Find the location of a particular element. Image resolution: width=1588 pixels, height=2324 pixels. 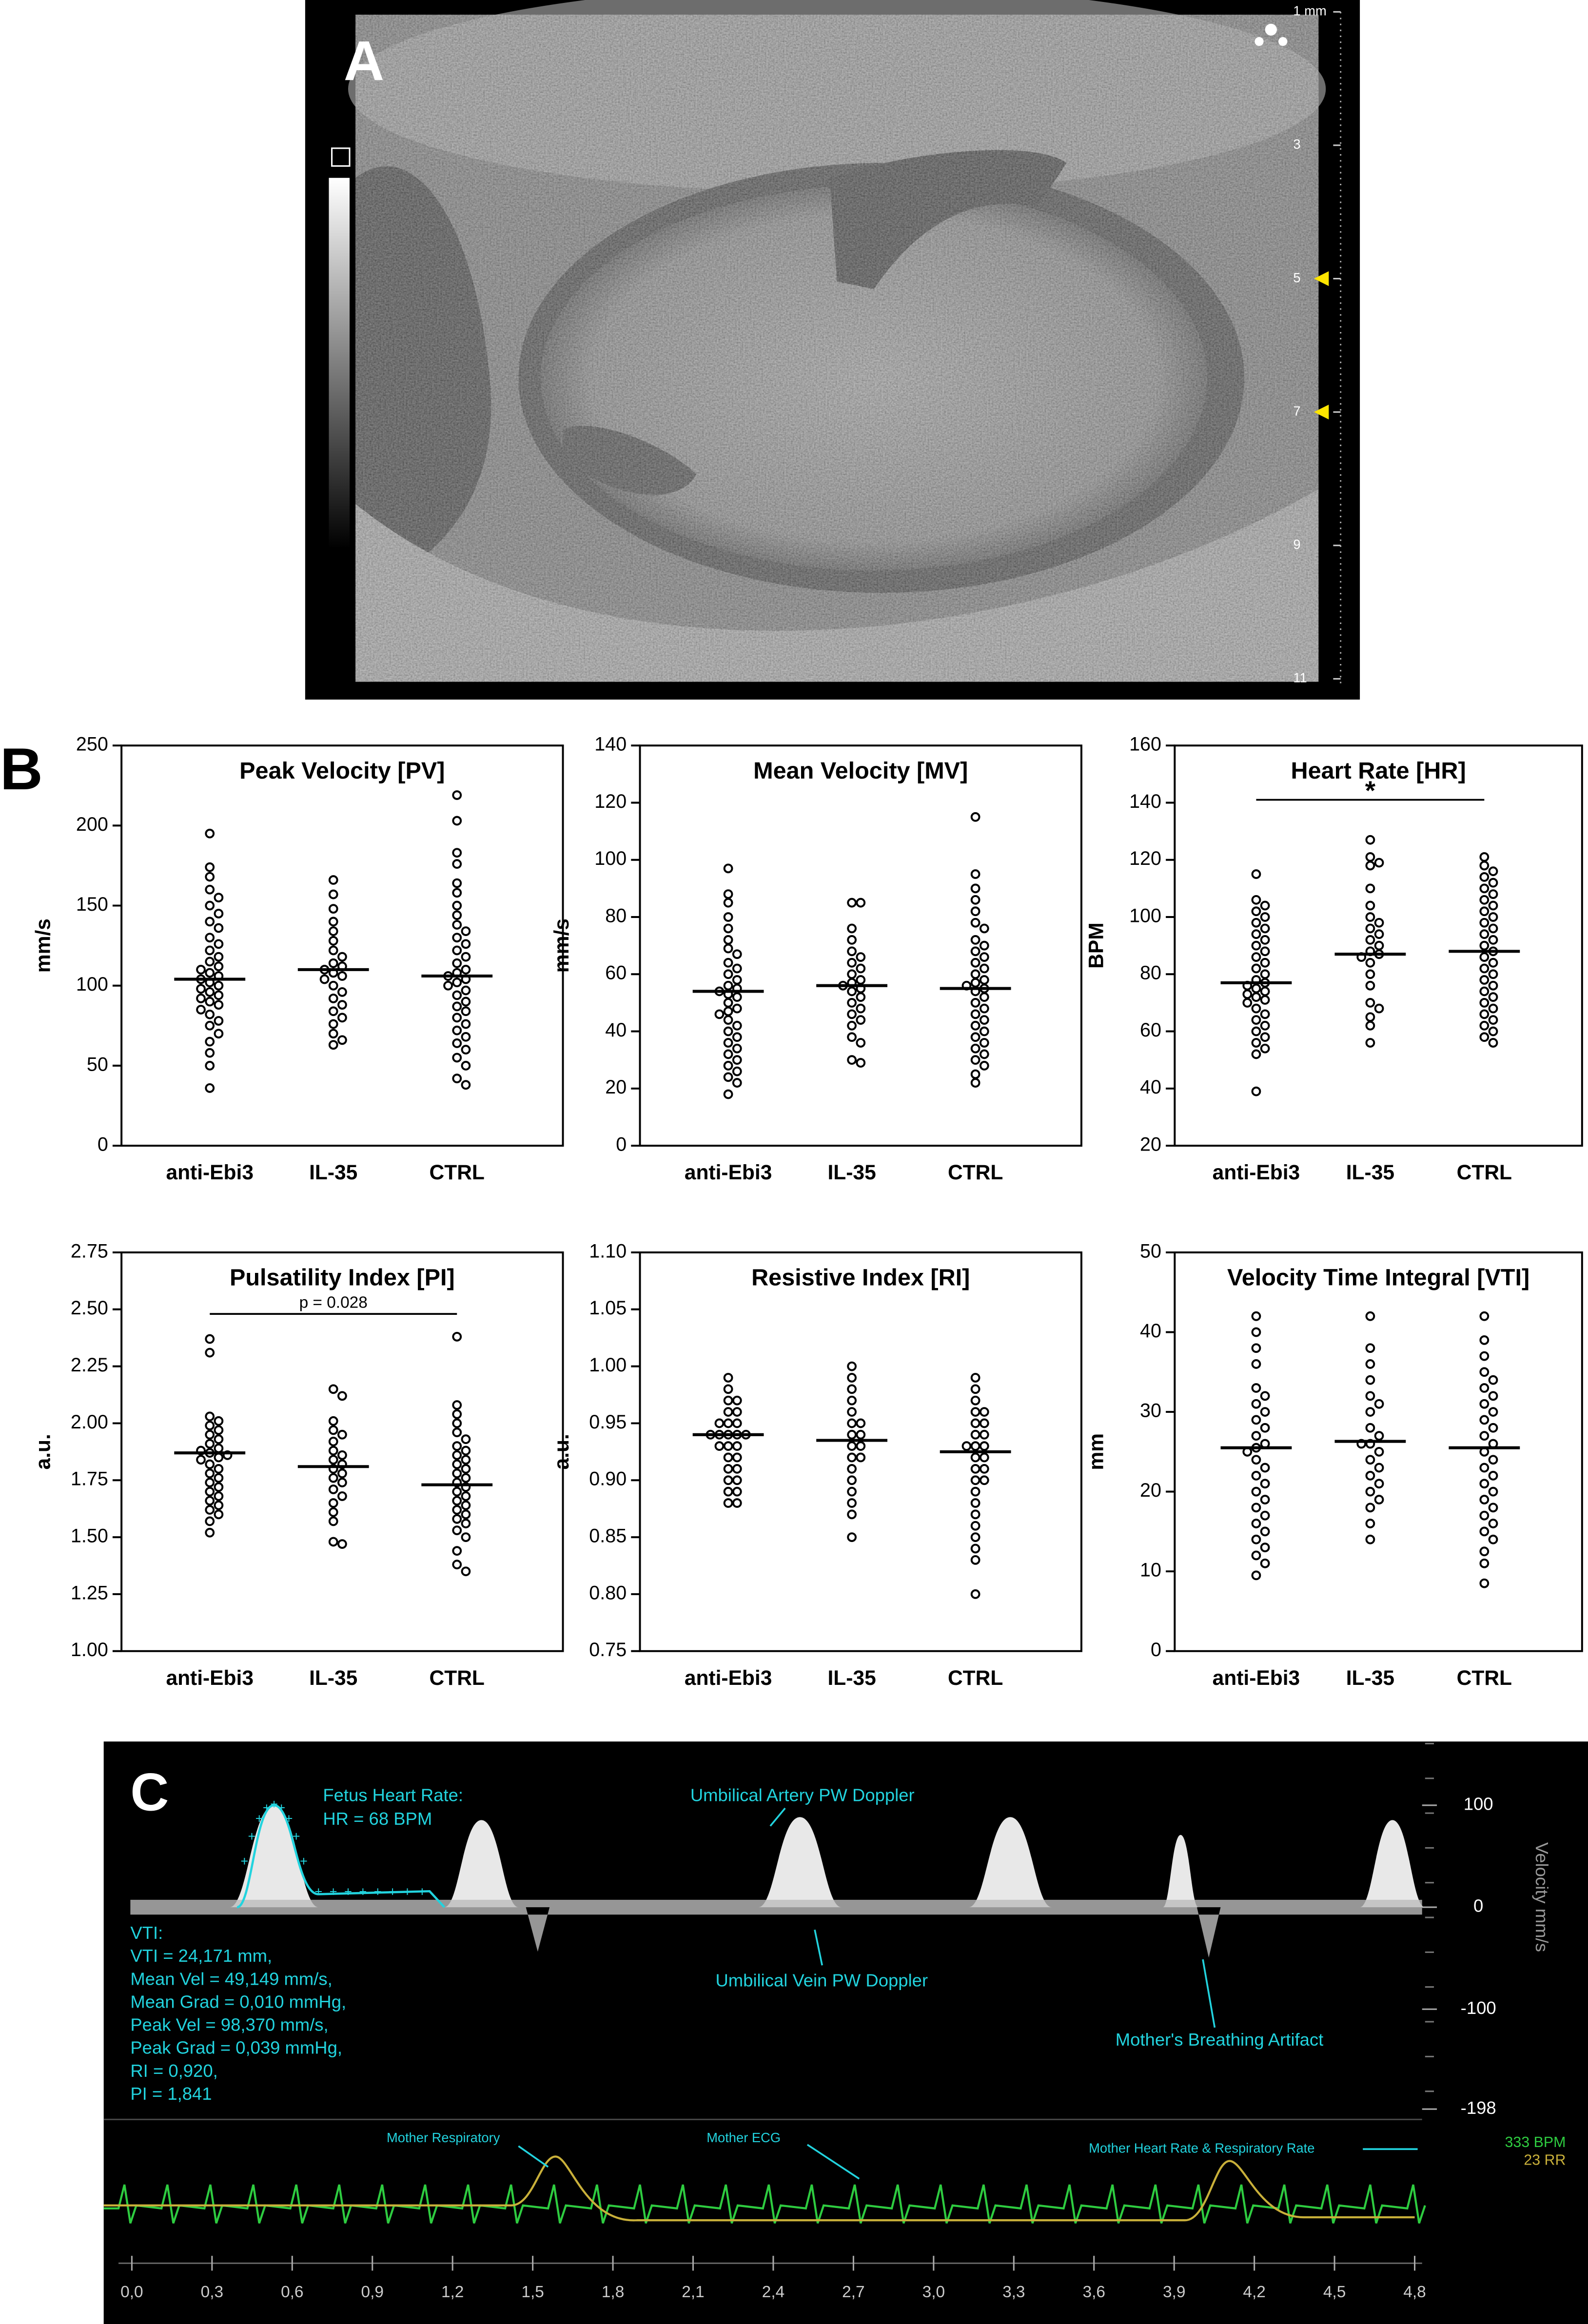

x-tick-label: 3,3 is located at coordinates (1014, 2292).